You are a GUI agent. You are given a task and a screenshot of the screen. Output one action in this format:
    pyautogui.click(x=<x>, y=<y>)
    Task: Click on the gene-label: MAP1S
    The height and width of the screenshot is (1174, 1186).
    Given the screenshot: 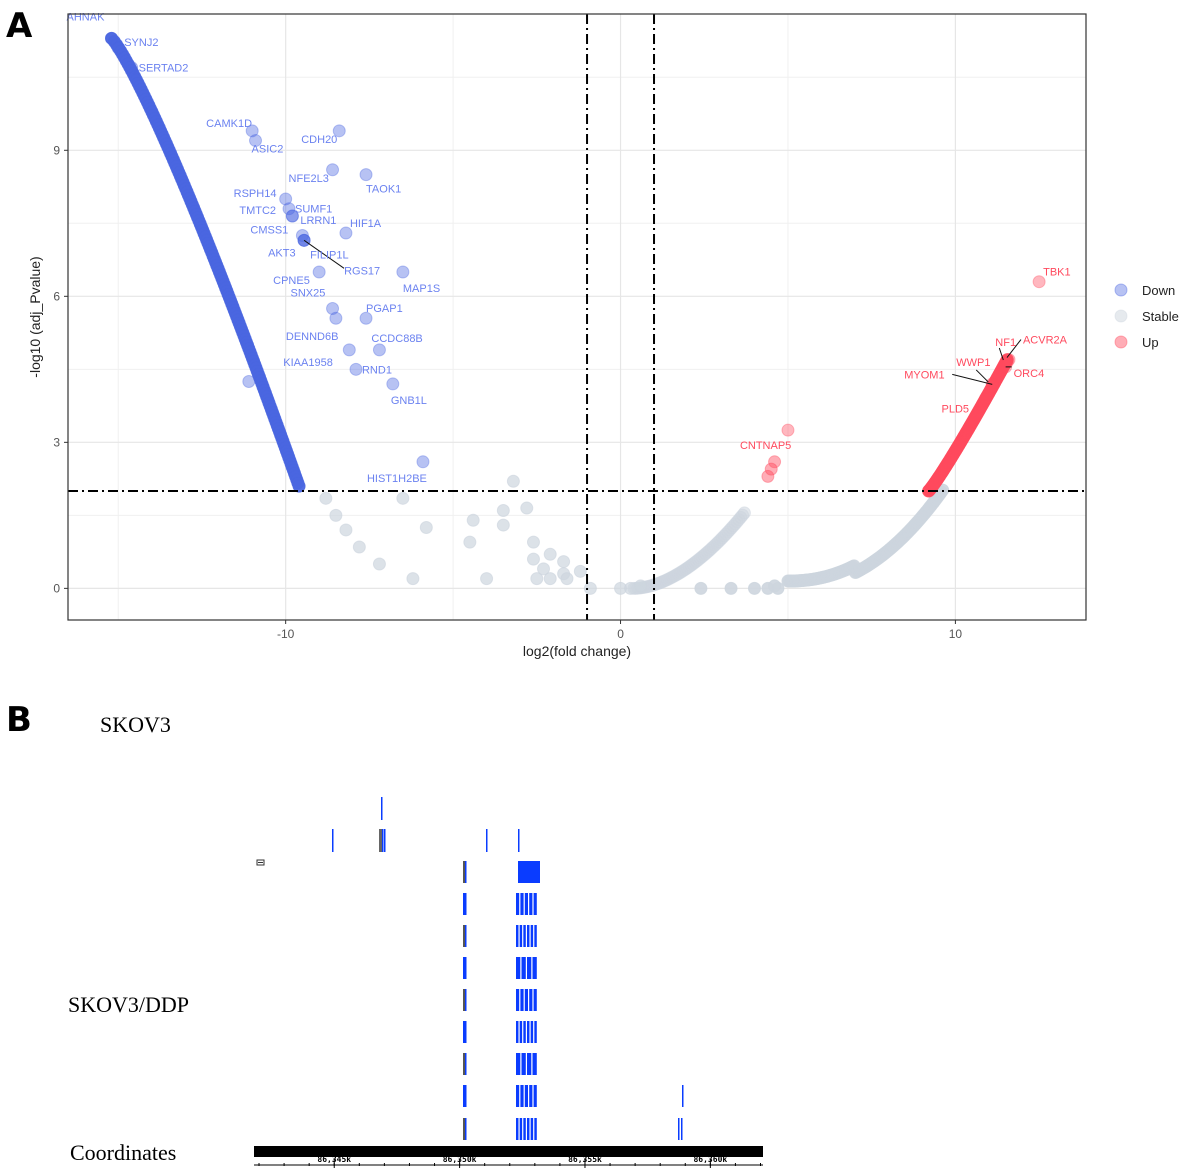 What is the action you would take?
    pyautogui.click(x=421, y=289)
    